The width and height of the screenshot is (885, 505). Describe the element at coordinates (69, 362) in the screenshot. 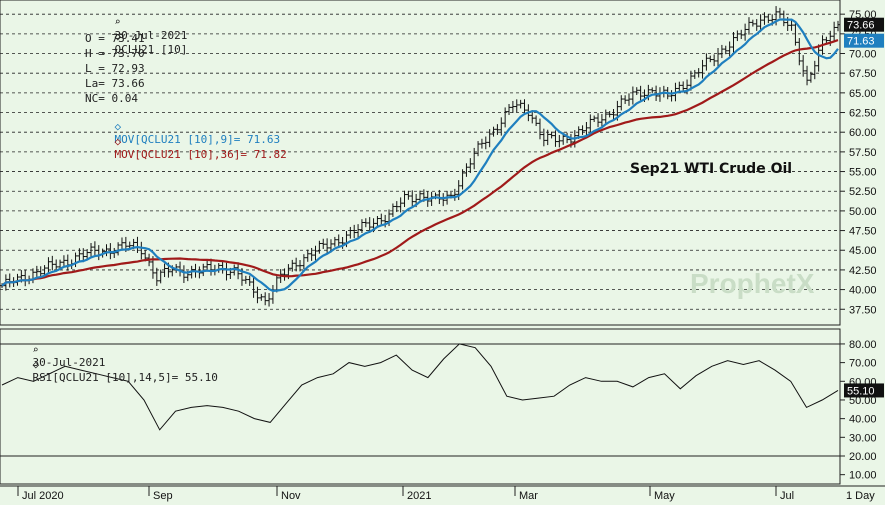

I see `rsi-date: 30-Jul-2021` at that location.